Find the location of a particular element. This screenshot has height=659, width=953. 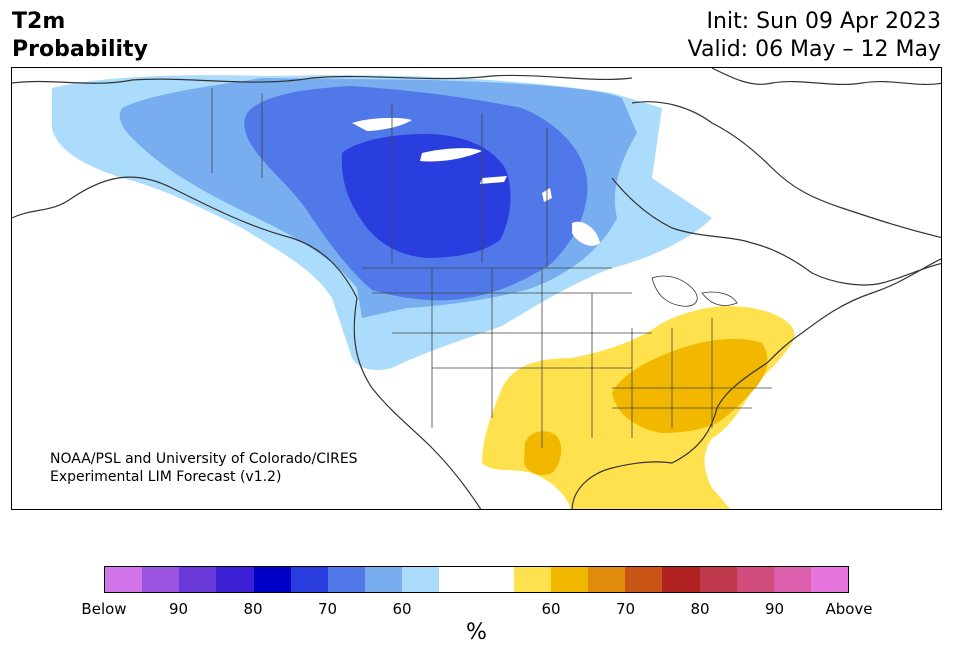

probability-colorbar is located at coordinates (476, 579).